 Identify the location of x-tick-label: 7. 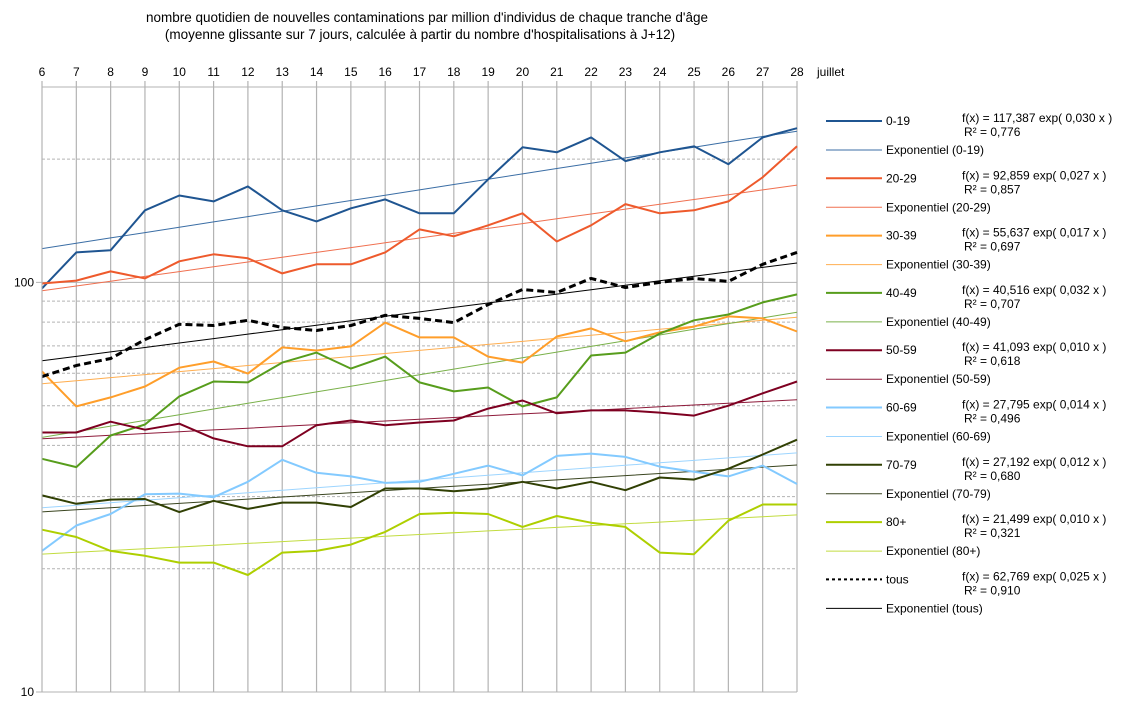
(76, 72).